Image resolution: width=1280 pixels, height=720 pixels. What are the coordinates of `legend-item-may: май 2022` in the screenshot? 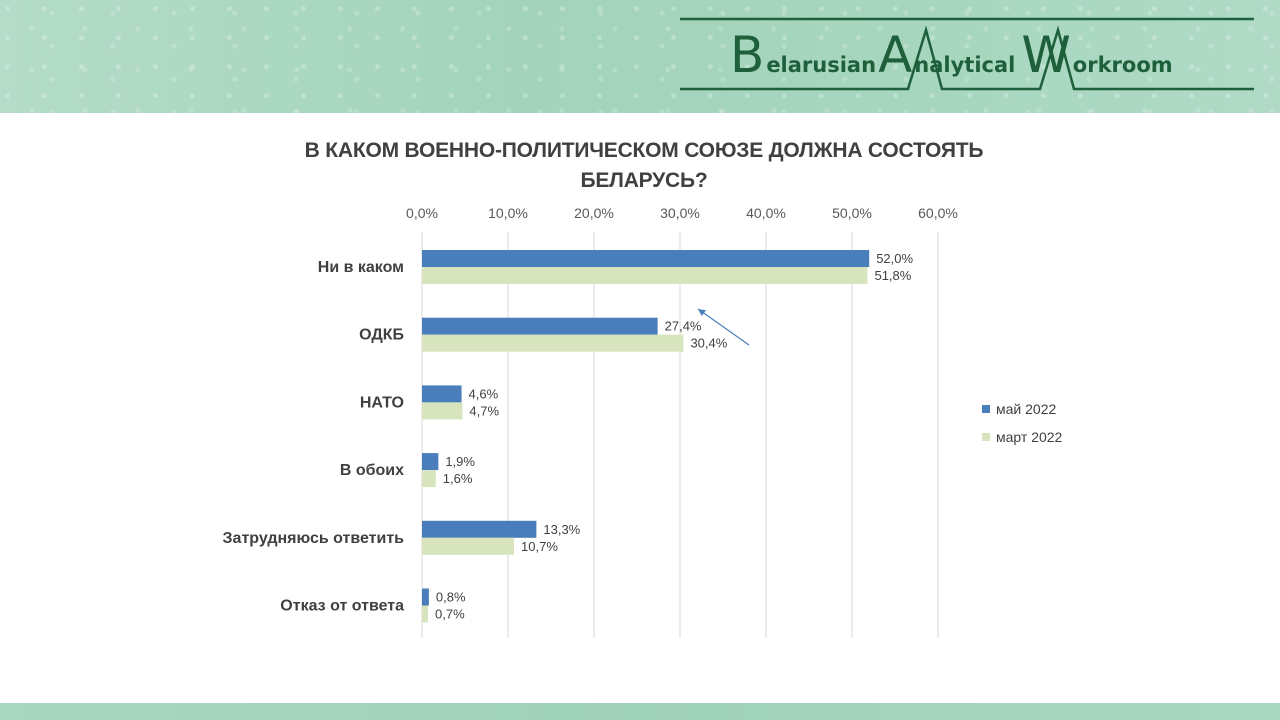 It's located at (1019, 409).